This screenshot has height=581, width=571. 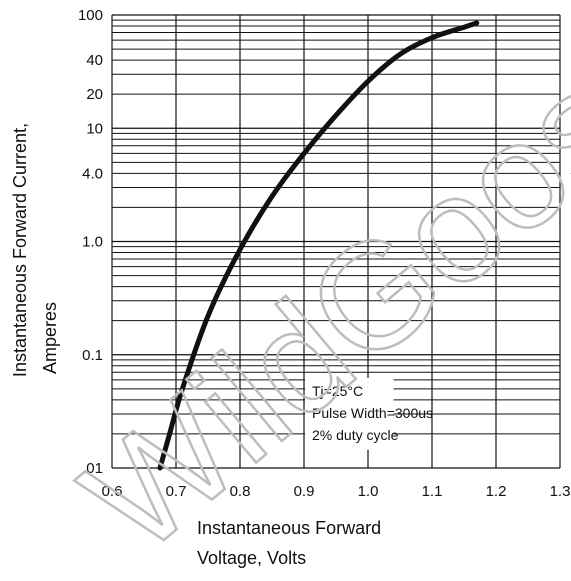 I want to click on annotation-group: Tj=25°C Pulse Width=300us 2% duty cycle, so click(x=372, y=413).